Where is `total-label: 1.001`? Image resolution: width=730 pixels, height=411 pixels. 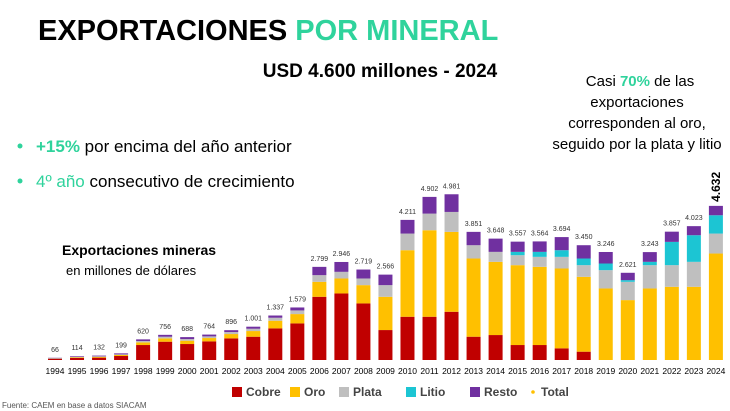
total-label: 1.001 is located at coordinates (254, 319).